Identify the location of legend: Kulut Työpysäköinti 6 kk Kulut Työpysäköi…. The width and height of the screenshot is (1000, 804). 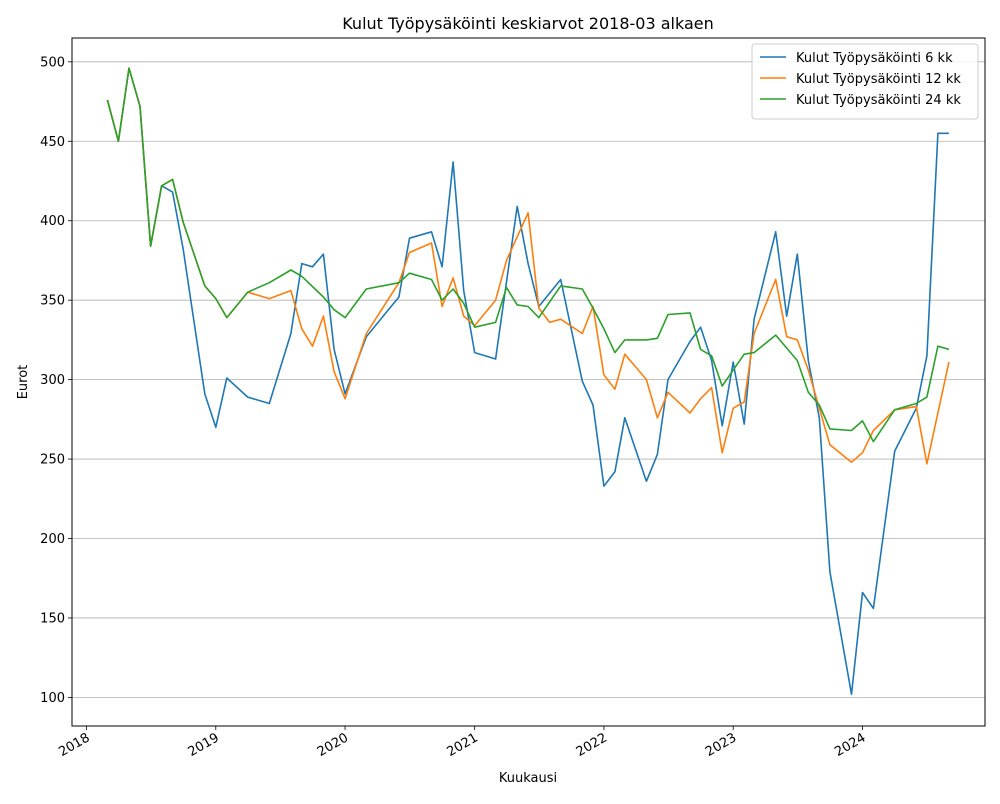
(865, 81).